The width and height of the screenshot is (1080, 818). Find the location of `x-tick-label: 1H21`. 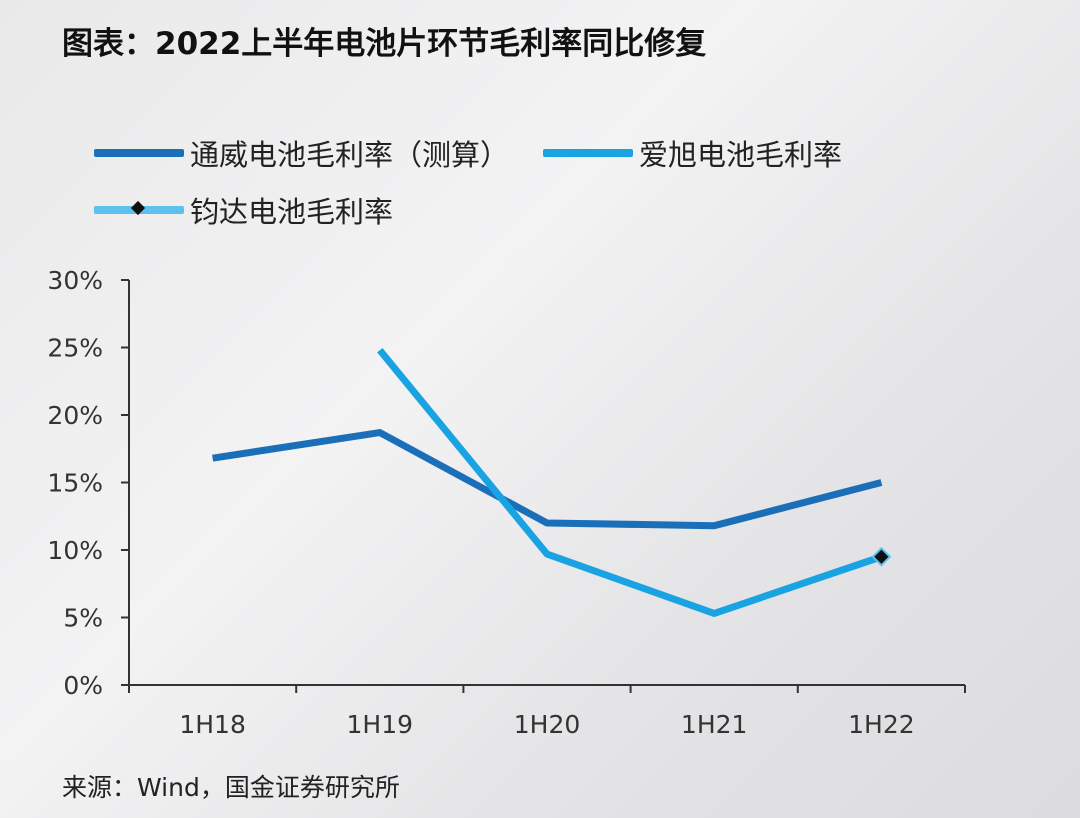

x-tick-label: 1H21 is located at coordinates (714, 724).